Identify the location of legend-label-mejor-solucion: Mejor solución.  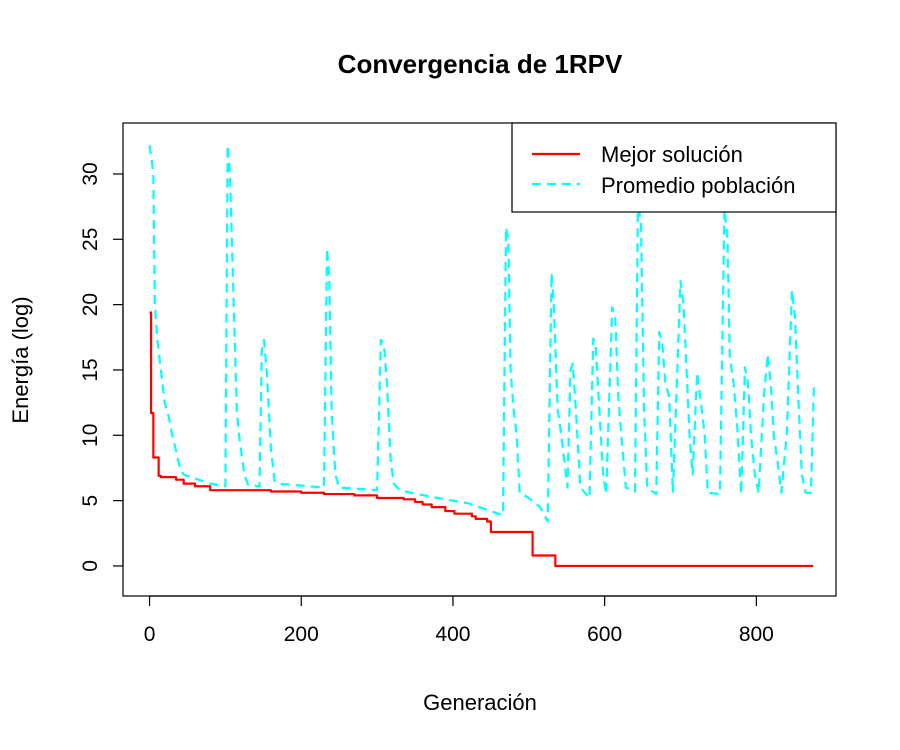
(672, 154).